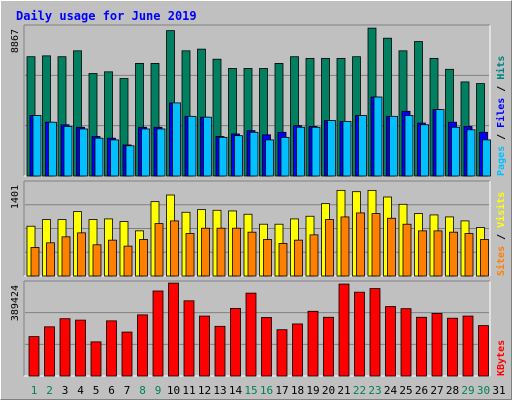 Image resolution: width=512 pixels, height=400 pixels. I want to click on x-tick-label-day-3: 3, so click(65, 390).